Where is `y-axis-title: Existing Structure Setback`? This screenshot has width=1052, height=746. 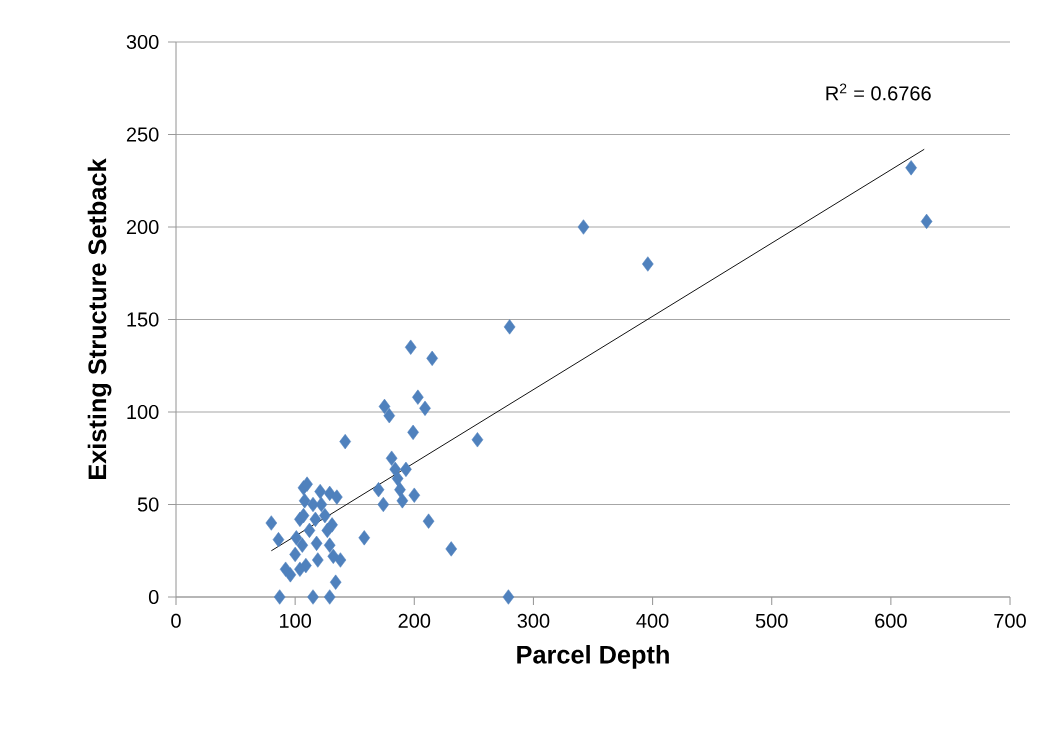 y-axis-title: Existing Structure Setback is located at coordinates (99, 318).